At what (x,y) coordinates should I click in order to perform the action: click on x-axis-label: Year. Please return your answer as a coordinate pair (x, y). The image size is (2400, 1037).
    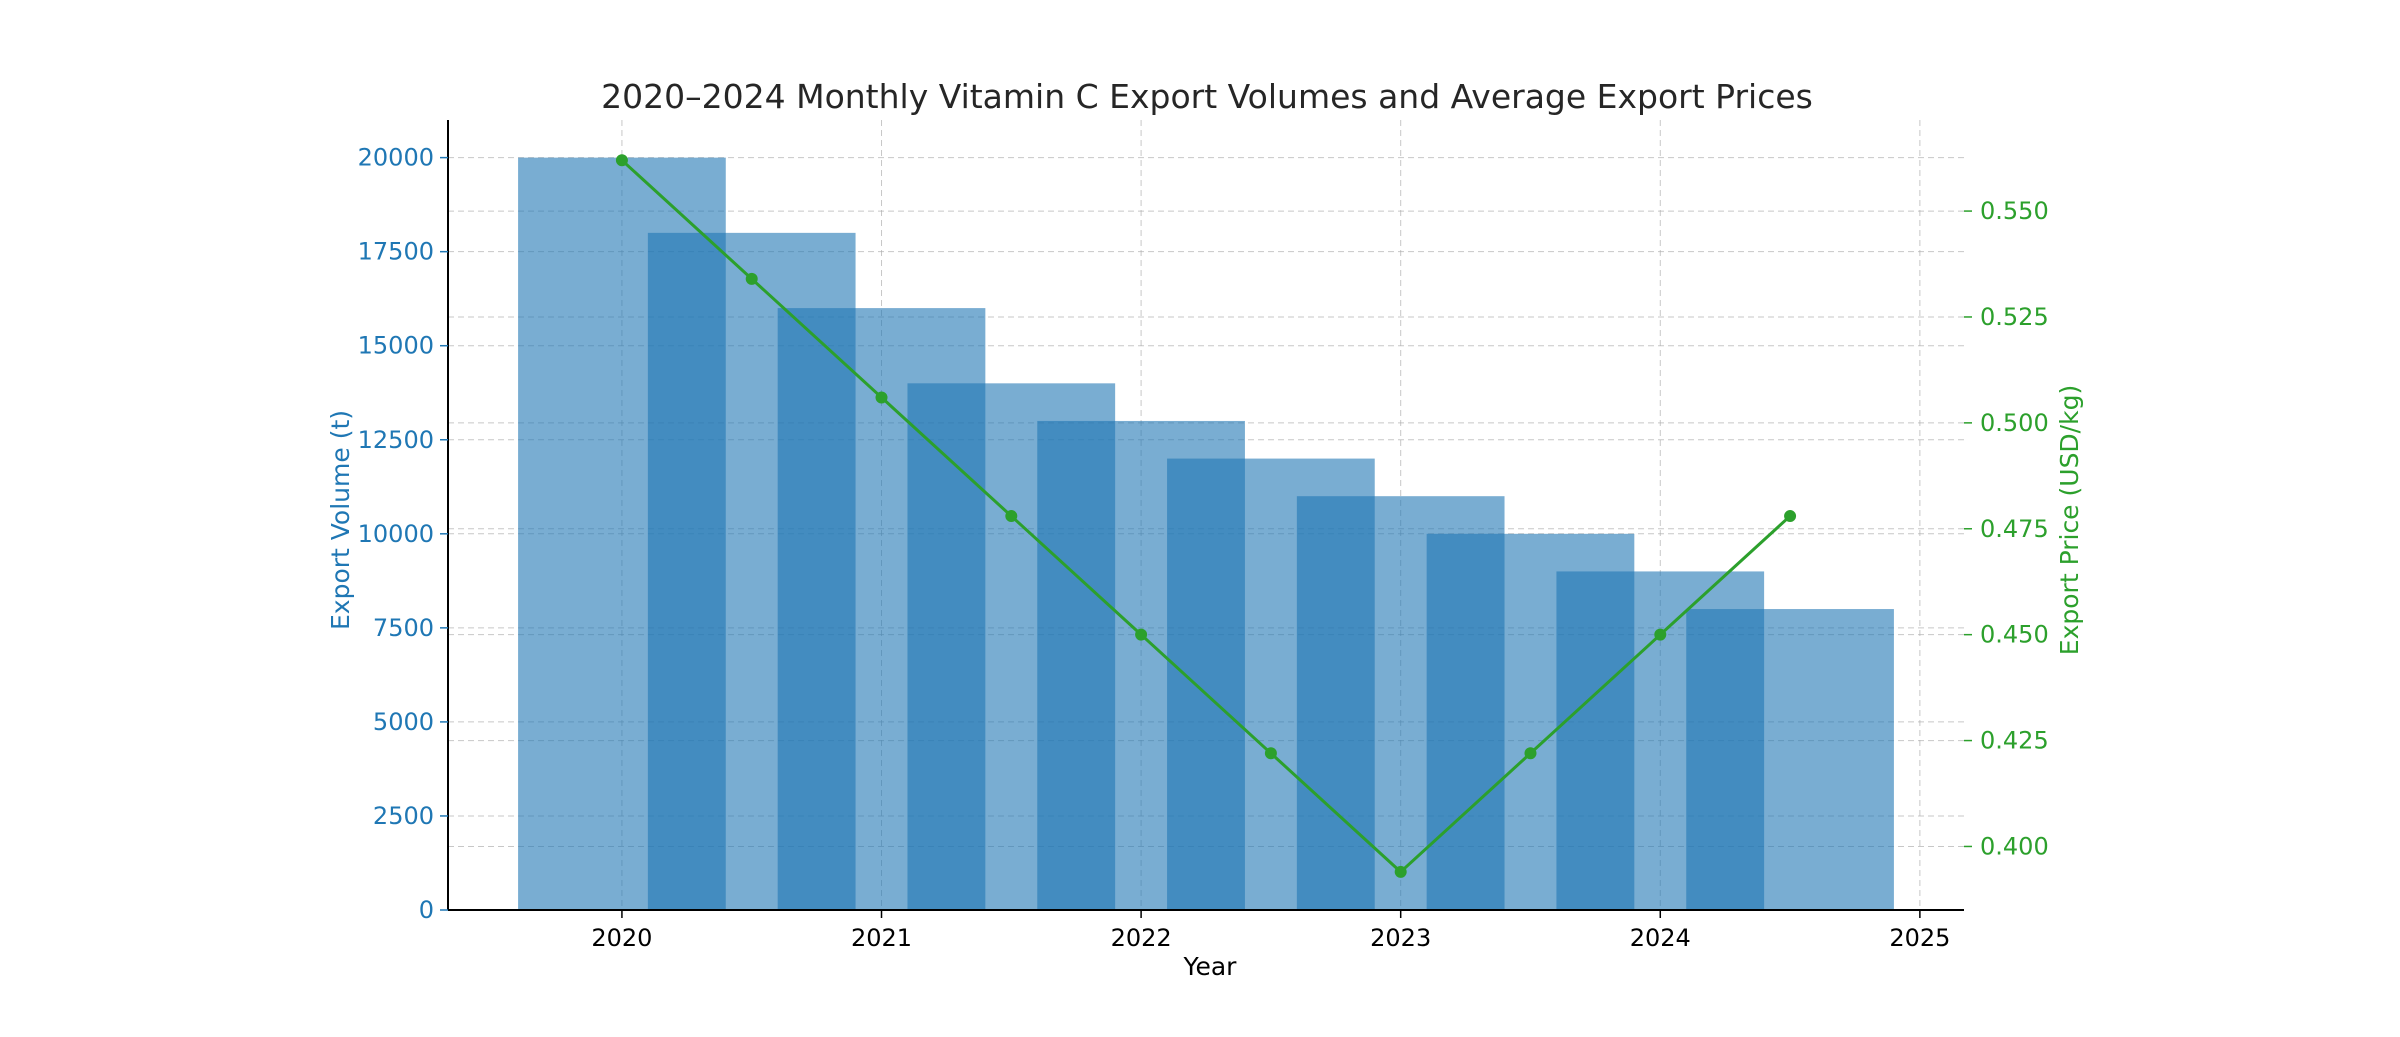
    Looking at the image, I should click on (1210, 966).